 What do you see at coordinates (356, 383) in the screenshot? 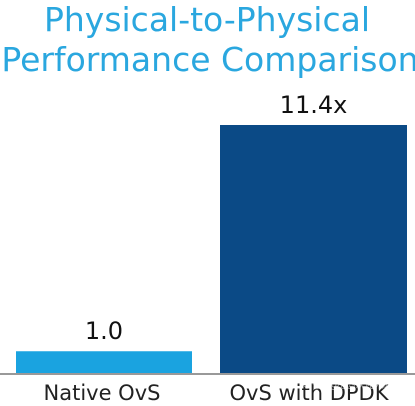
I see `watermark: 知乎 @虚拟化和网络` at bounding box center [356, 383].